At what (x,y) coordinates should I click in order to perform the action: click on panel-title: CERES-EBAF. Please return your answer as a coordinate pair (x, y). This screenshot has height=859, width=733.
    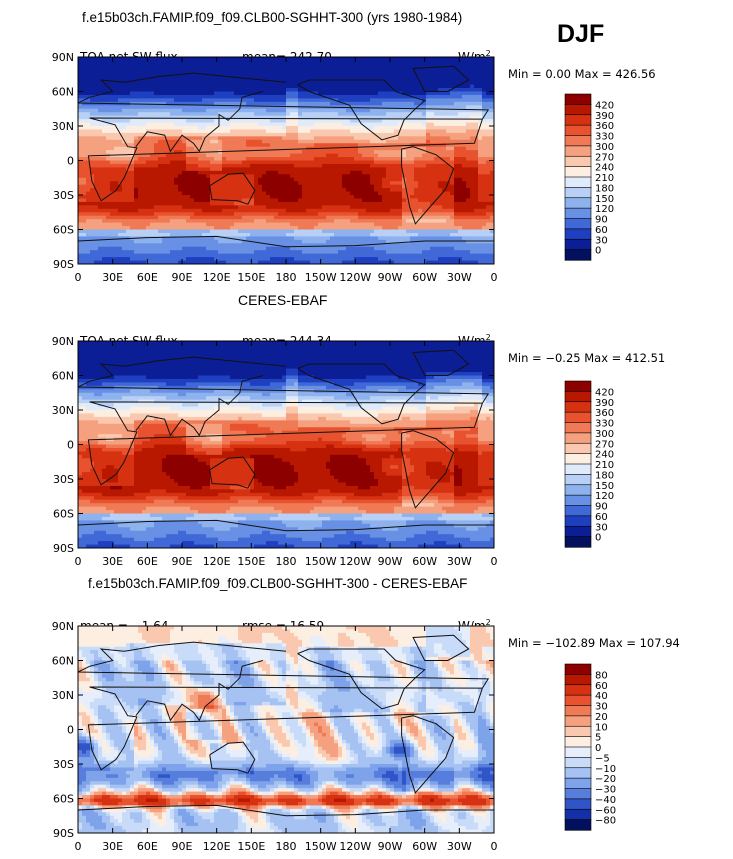
    Looking at the image, I should click on (282, 300).